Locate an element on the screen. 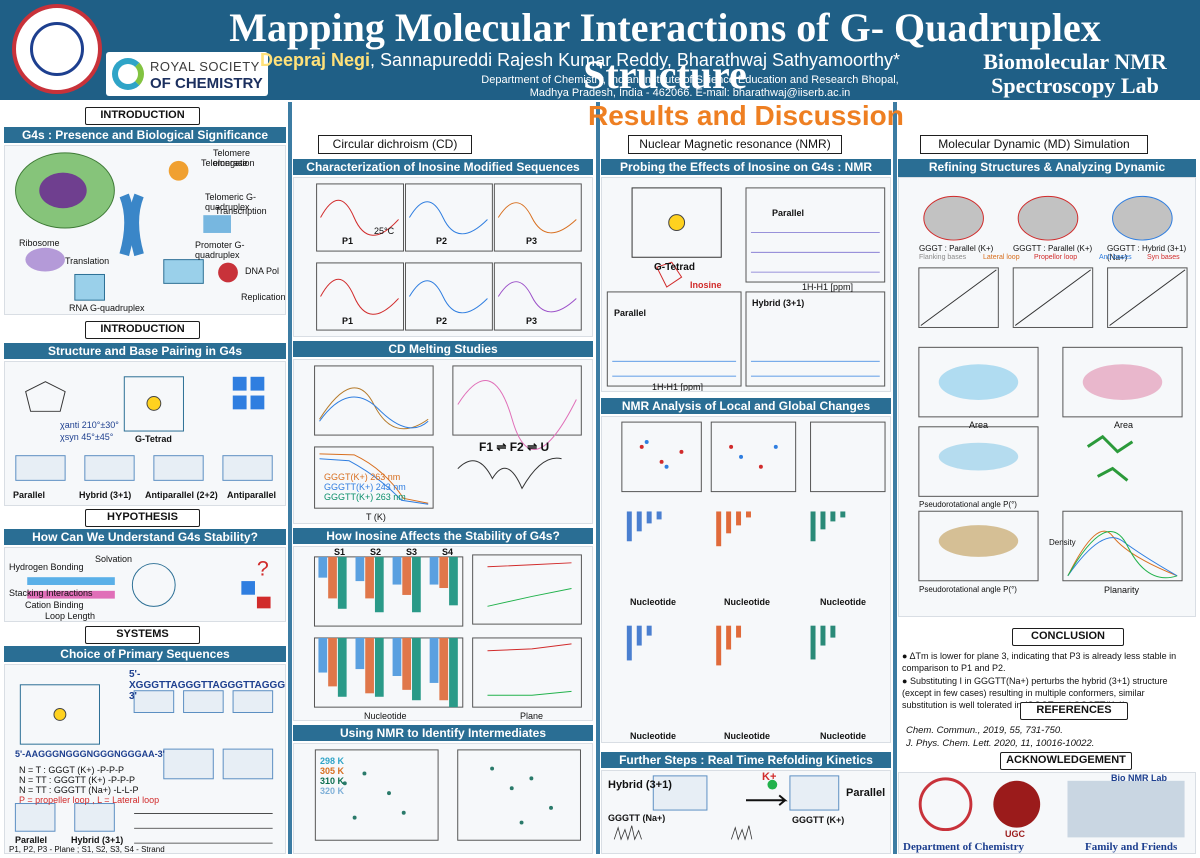  introduction-label: INTRODUCTION is located at coordinates (142, 116).